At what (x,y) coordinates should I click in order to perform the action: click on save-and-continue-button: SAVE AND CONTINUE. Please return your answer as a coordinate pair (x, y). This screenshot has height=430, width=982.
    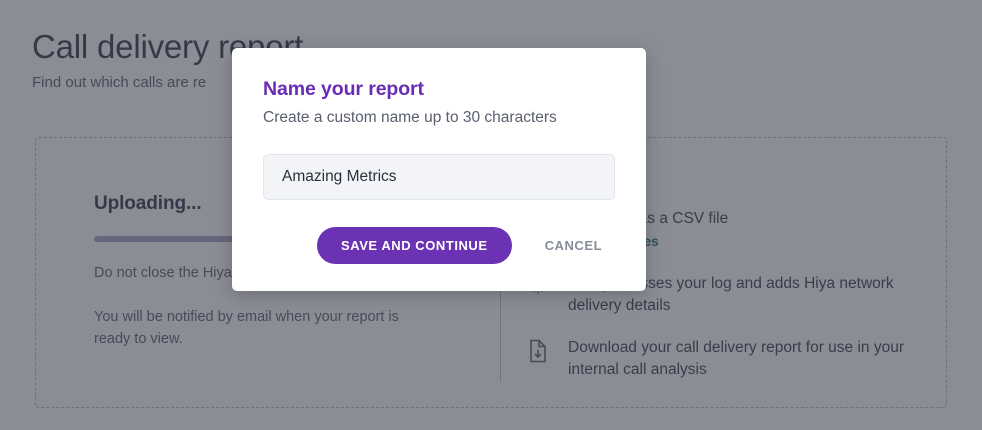
    Looking at the image, I should click on (414, 245).